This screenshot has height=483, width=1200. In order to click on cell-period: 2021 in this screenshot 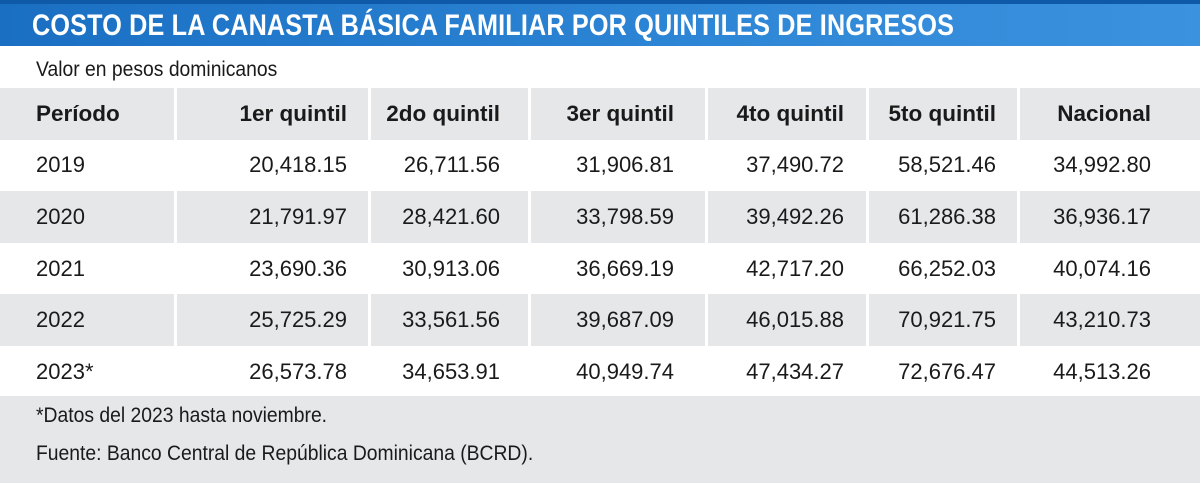, I will do `click(60, 268)`.